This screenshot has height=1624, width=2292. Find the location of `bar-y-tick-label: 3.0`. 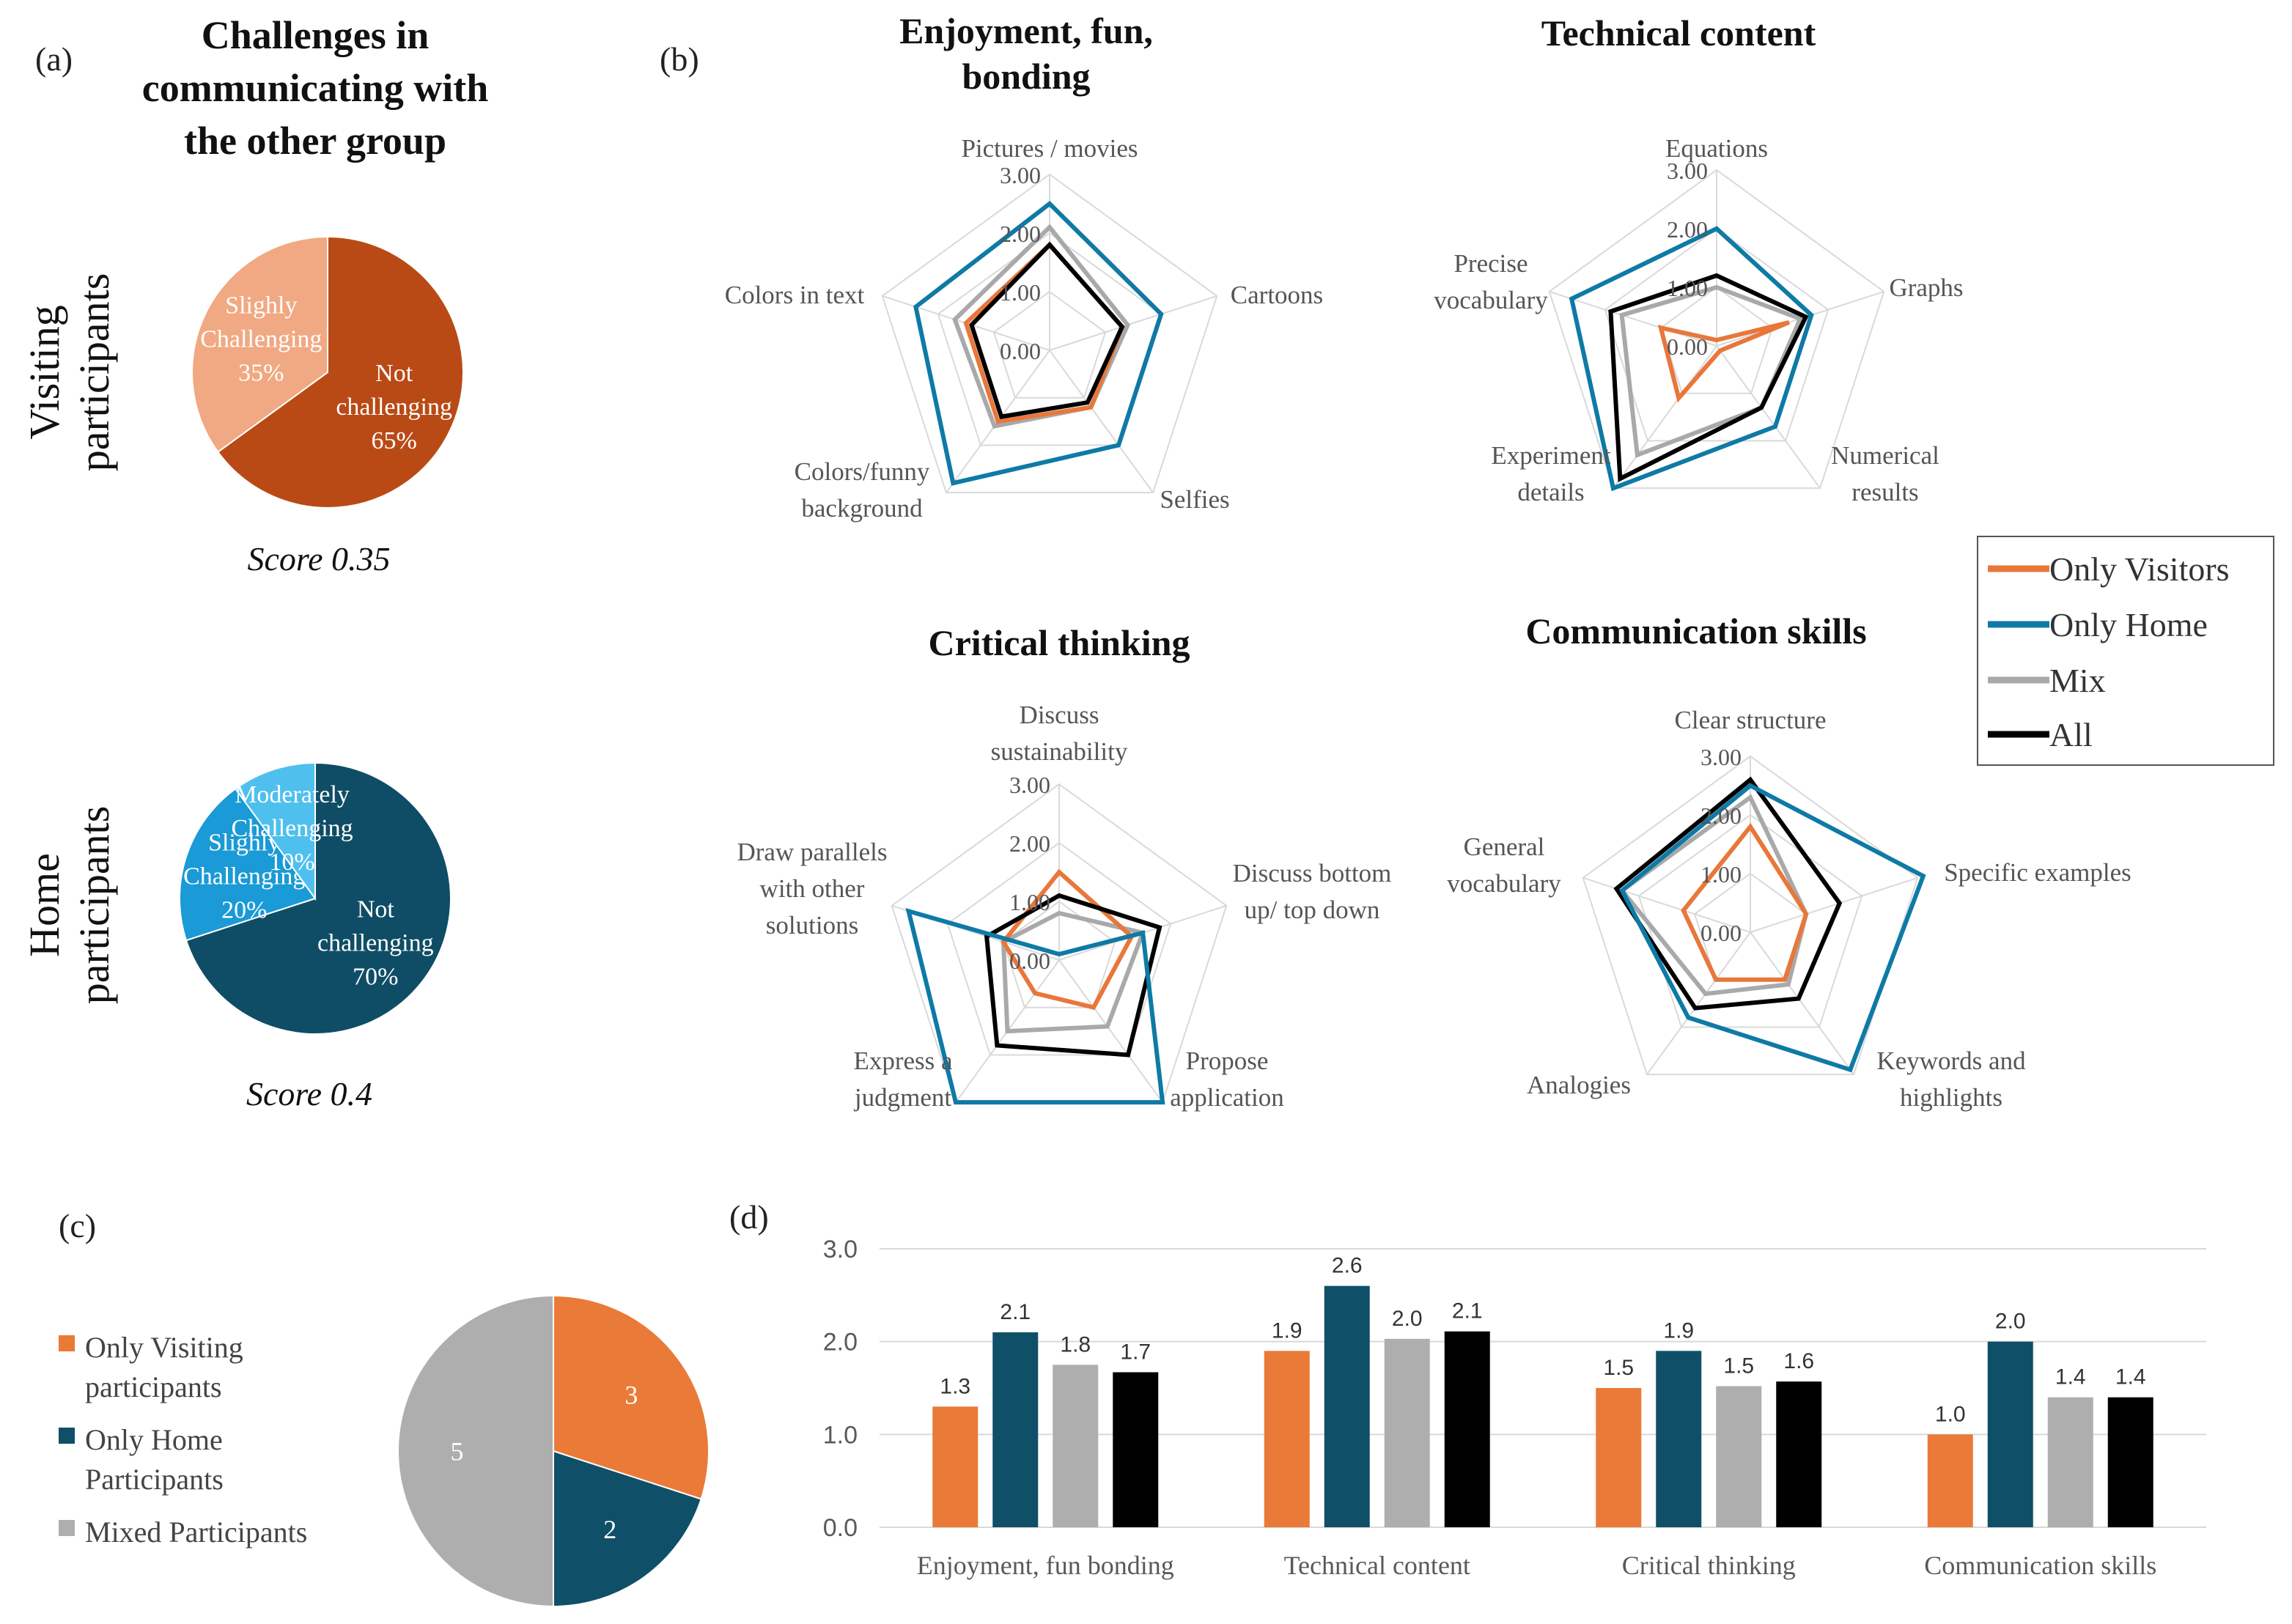

bar-y-tick-label: 3.0 is located at coordinates (840, 1249).